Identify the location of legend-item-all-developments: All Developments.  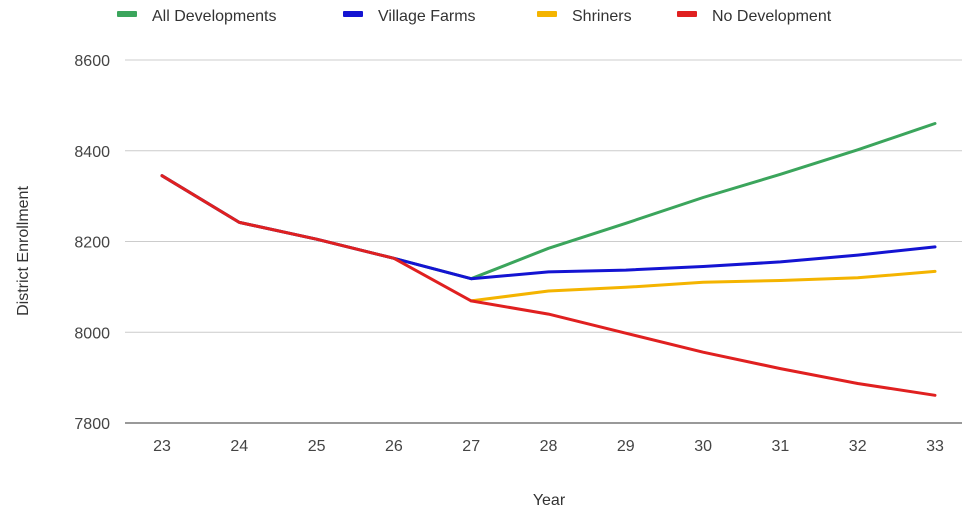
(197, 16).